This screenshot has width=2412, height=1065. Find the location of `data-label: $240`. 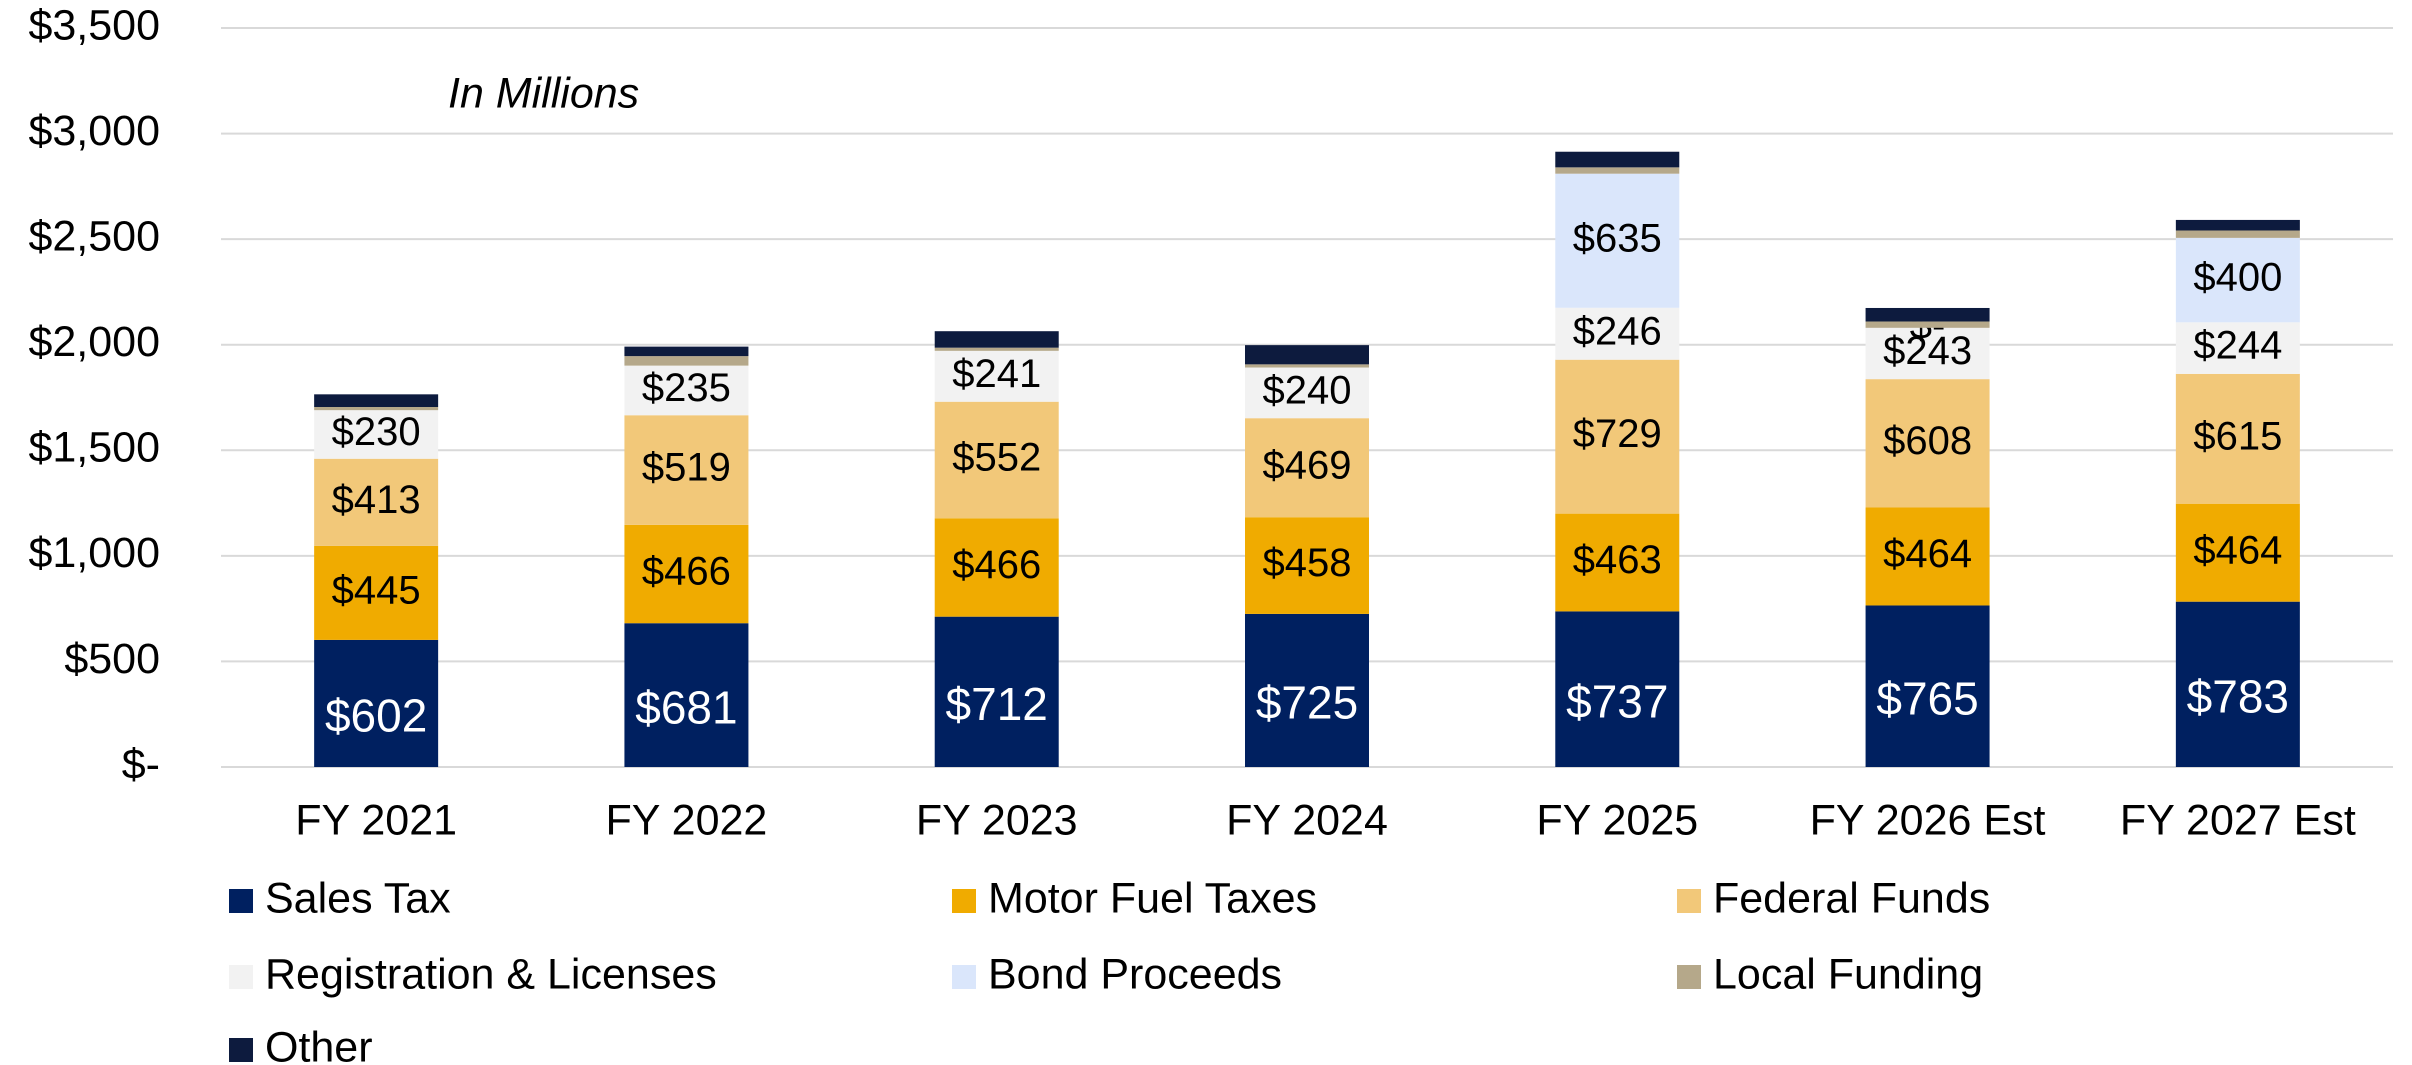

data-label: $240 is located at coordinates (1307, 390).